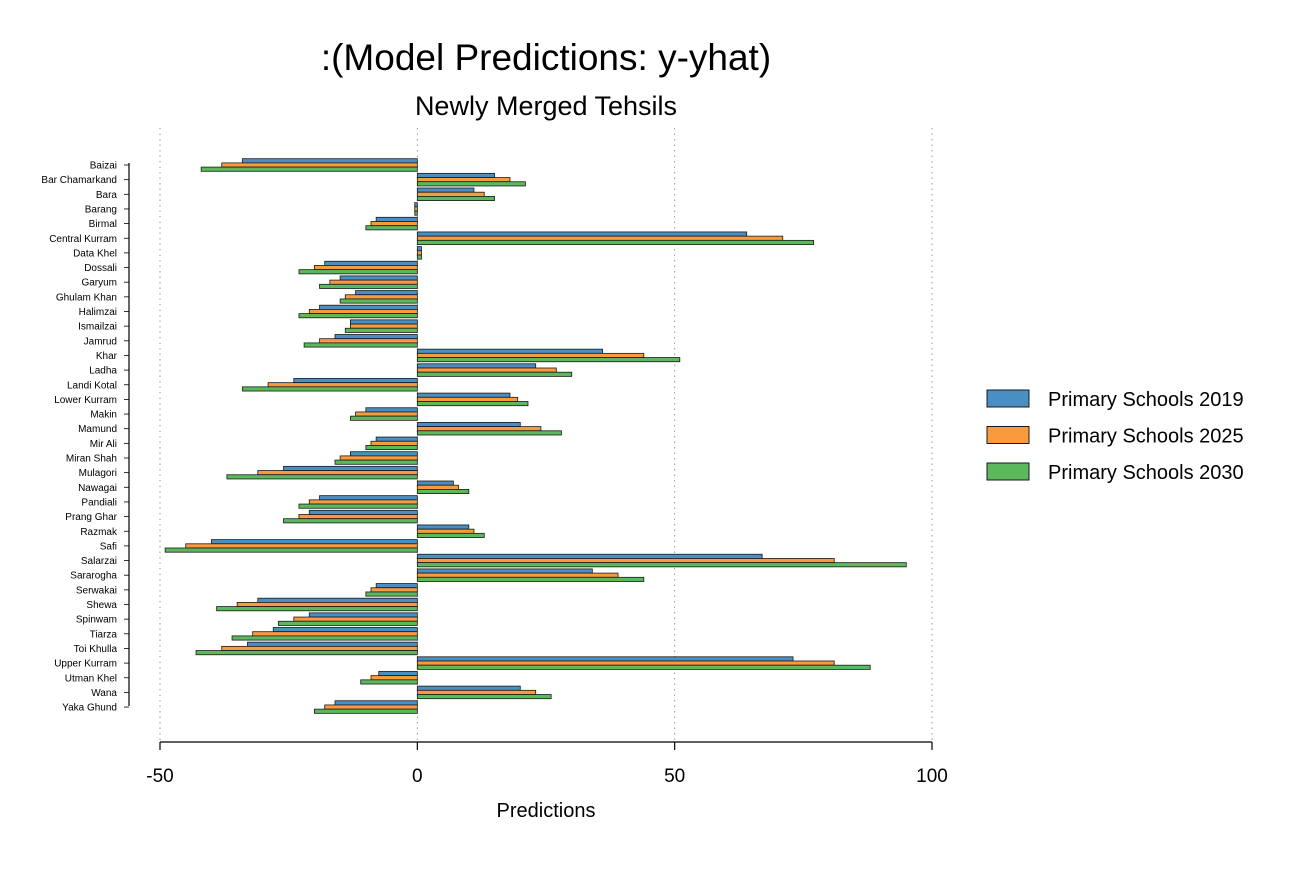 This screenshot has height=870, width=1305. What do you see at coordinates (83, 239) in the screenshot?
I see `category-label: Central Kurram` at bounding box center [83, 239].